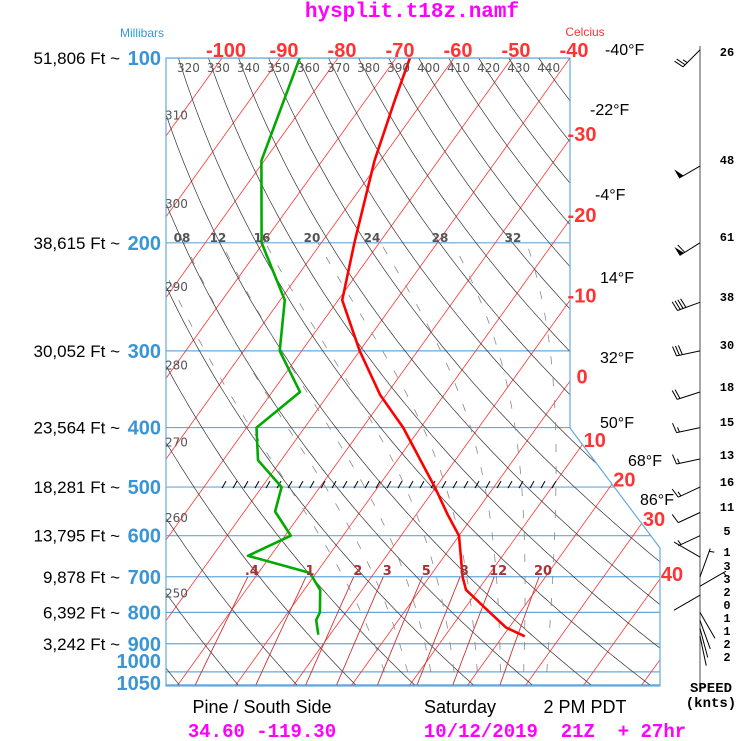 This screenshot has width=741, height=741. I want to click on moist-adiabat-label: 16, so click(262, 238).